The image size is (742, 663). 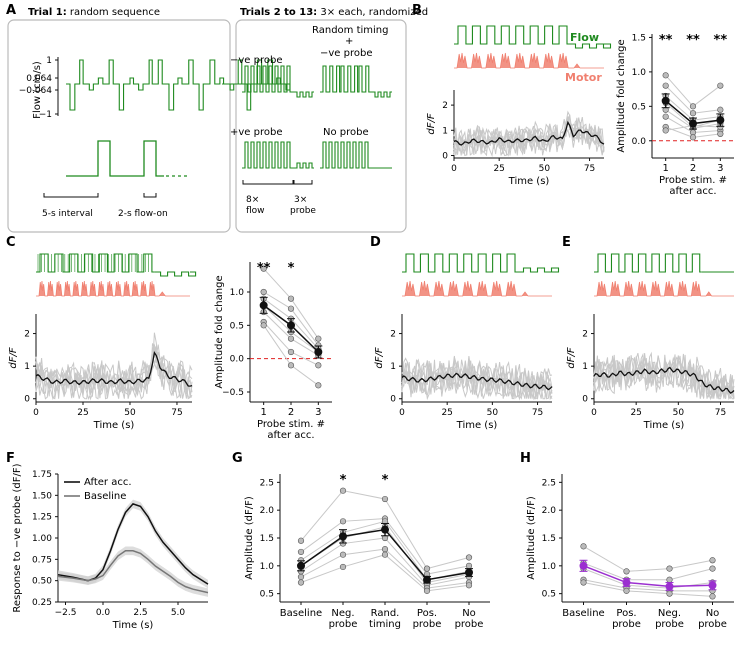 What do you see at coordinates (291, 424) in the screenshot?
I see `x-axis-label: Probe stim. #` at bounding box center [291, 424].